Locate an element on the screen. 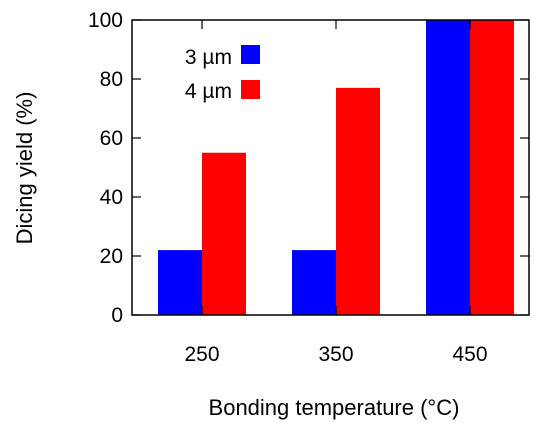 This screenshot has width=550, height=431. y-axis-label: Dicing yield (%) is located at coordinates (24, 168).